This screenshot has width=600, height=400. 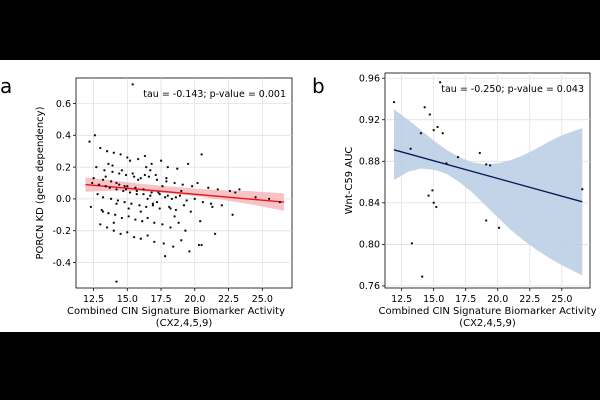 I want to click on confidence-band-a, so click(x=184, y=194).